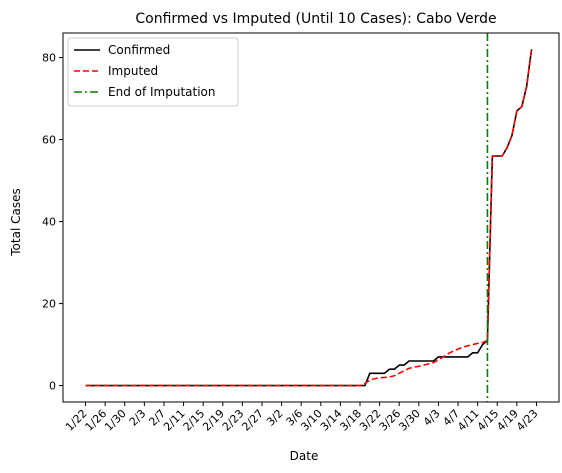  I want to click on x-tick-label: 2/27, so click(252, 420).